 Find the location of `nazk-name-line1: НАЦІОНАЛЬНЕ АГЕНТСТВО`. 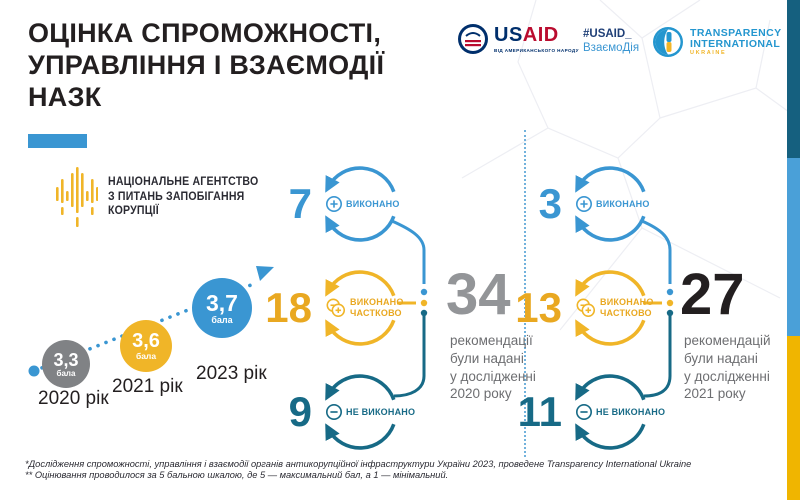

nazk-name-line1: НАЦІОНАЛЬНЕ АГЕНТСТВО is located at coordinates (183, 181).